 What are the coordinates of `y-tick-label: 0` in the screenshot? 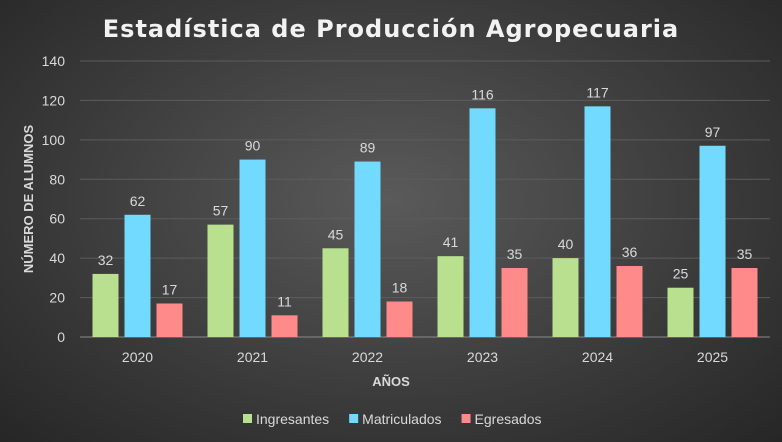 It's located at (61, 337).